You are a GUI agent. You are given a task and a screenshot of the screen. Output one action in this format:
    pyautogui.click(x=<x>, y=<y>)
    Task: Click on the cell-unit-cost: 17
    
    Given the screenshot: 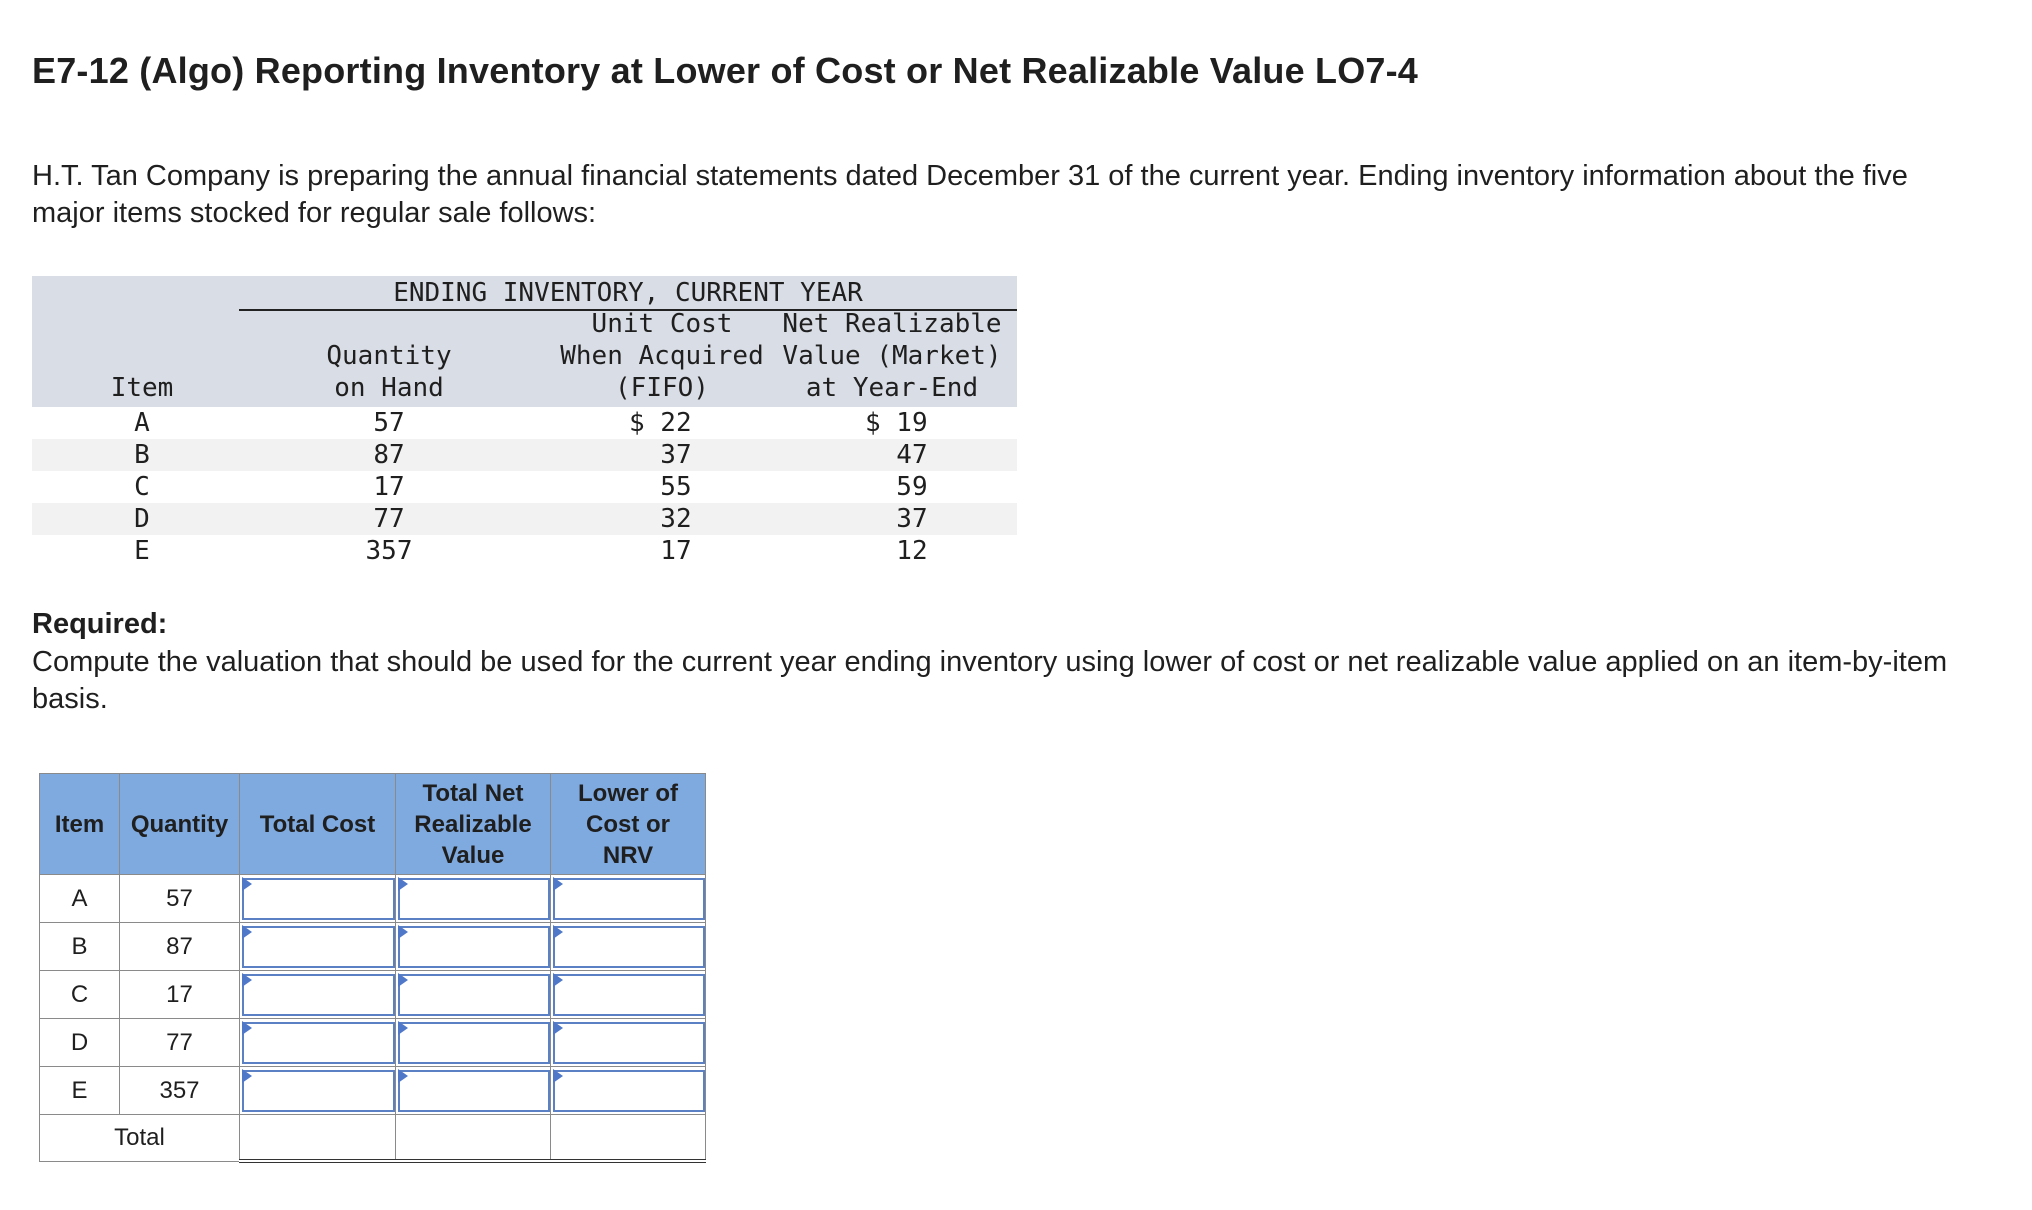 What is the action you would take?
    pyautogui.click(x=660, y=551)
    